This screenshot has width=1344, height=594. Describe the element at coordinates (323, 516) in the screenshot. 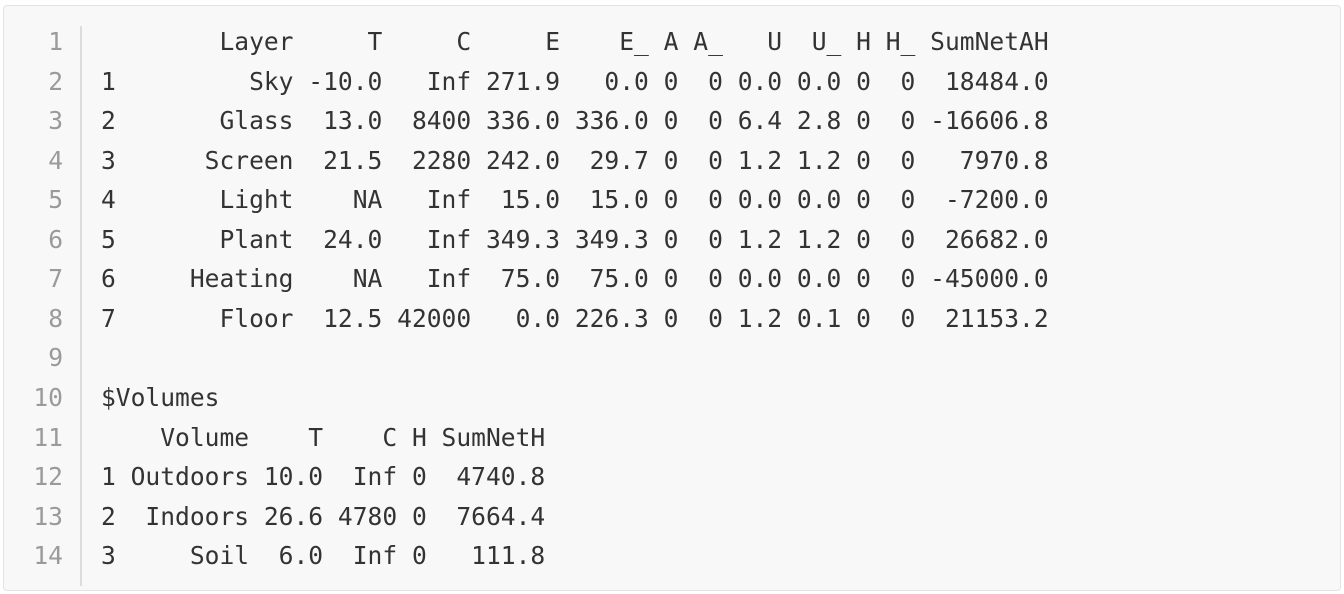

I see `line-text: 2 Indoors 26.6 4780 0 7664.4` at that location.